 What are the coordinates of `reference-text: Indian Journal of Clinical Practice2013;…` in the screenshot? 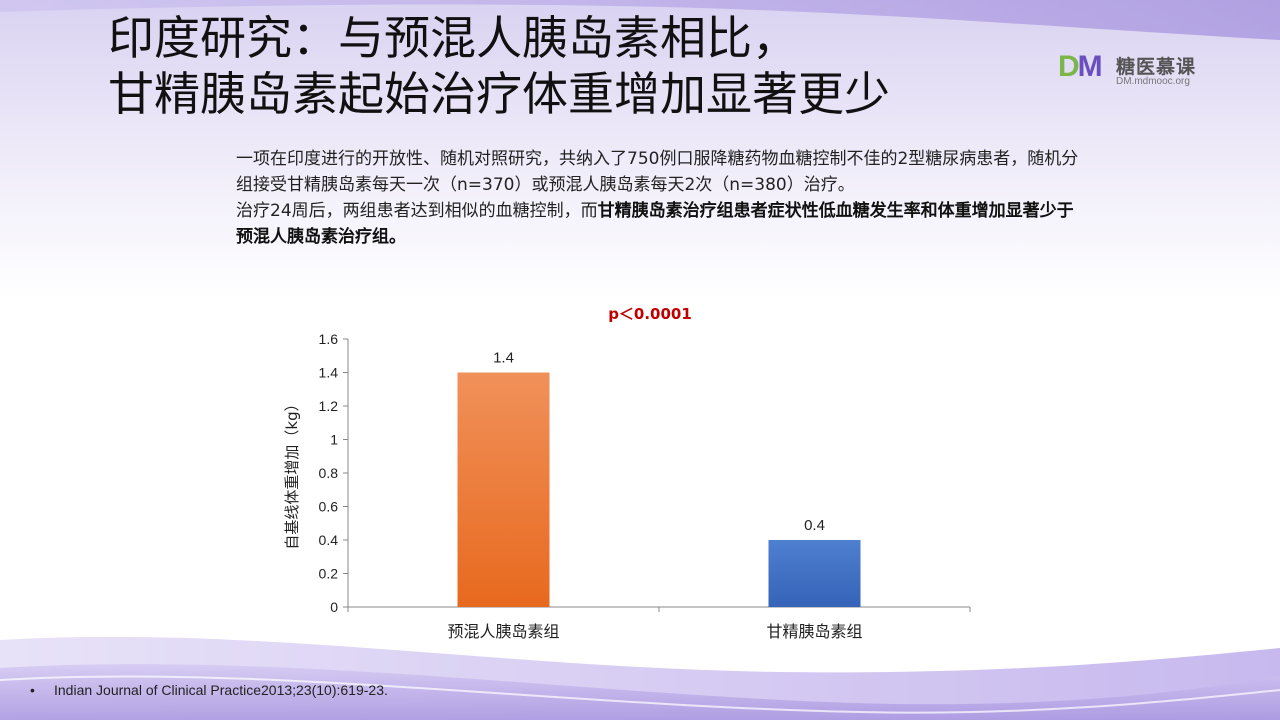 It's located at (221, 690).